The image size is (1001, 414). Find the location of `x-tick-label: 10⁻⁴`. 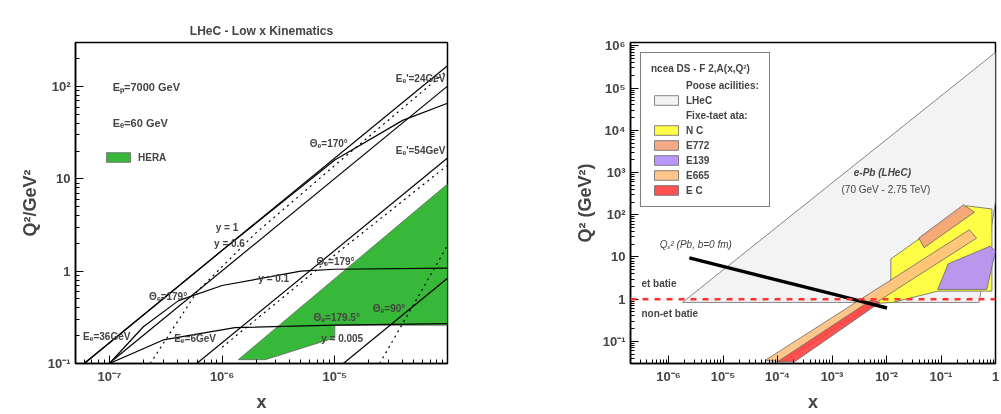

x-tick-label: 10⁻⁴ is located at coordinates (777, 376).